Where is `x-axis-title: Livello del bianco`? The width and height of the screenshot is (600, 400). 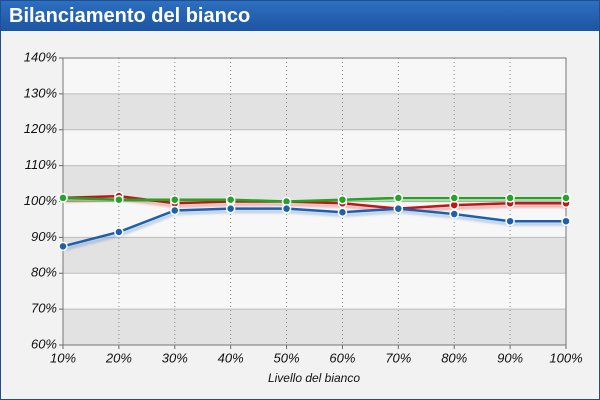
x-axis-title: Livello del bianco is located at coordinates (314, 378).